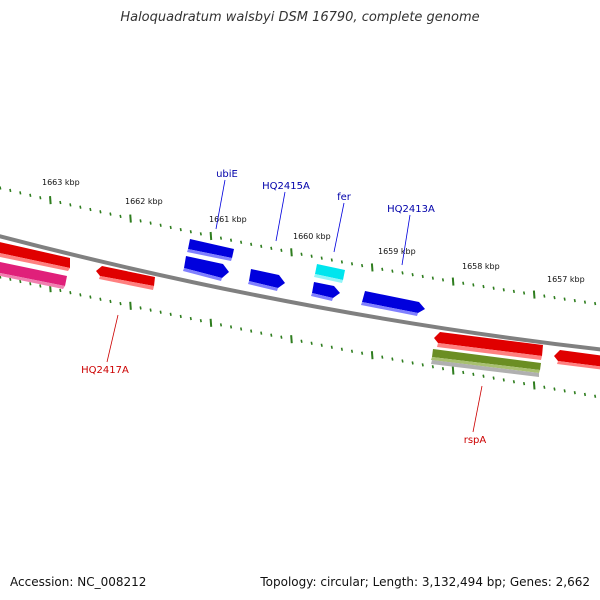  What do you see at coordinates (475, 440) in the screenshot?
I see `label-rspA: rspA` at bounding box center [475, 440].